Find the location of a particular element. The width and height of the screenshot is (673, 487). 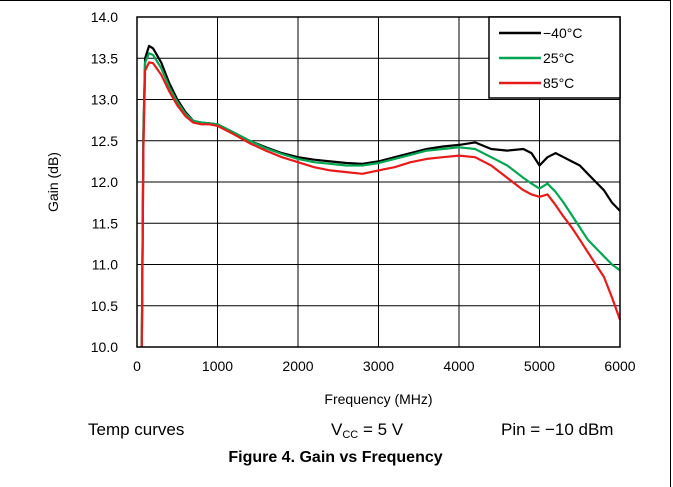

y-tick-label: 14.0 is located at coordinates (104, 17).